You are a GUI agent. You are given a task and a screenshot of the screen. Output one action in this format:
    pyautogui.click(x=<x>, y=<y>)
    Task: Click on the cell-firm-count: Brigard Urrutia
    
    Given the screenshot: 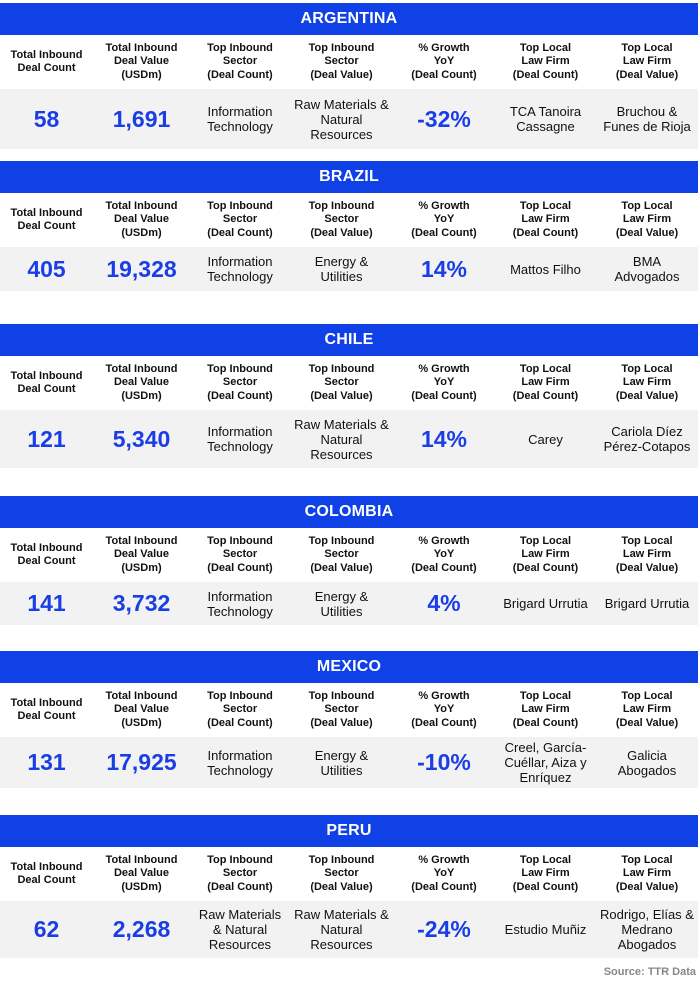 What is the action you would take?
    pyautogui.click(x=545, y=603)
    